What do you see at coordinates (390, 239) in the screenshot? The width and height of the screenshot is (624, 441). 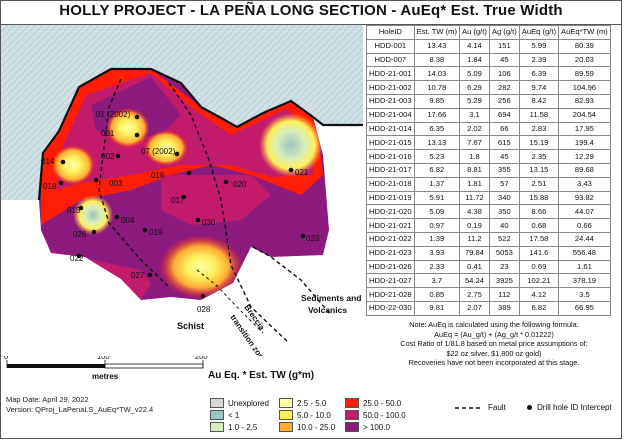 I see `table-cell: HDD-21-022` at bounding box center [390, 239].